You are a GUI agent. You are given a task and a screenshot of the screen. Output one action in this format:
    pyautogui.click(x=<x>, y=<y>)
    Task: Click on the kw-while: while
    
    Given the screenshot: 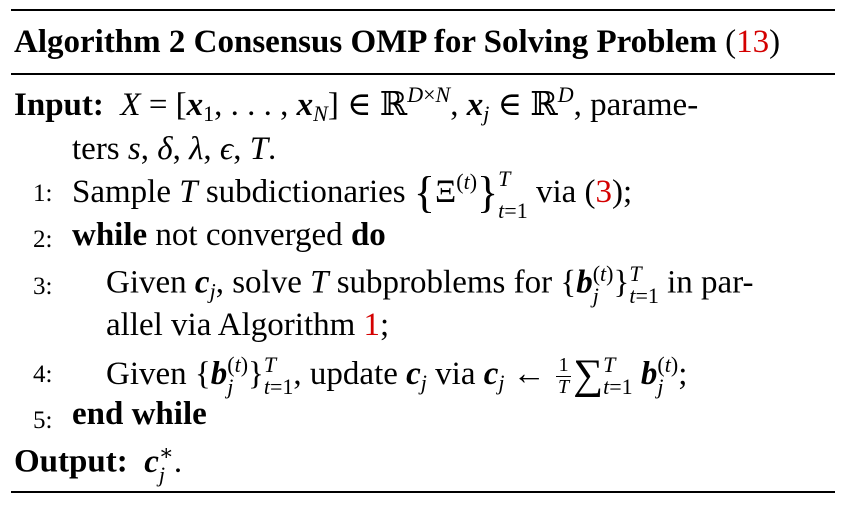 What is the action you would take?
    pyautogui.click(x=110, y=235)
    